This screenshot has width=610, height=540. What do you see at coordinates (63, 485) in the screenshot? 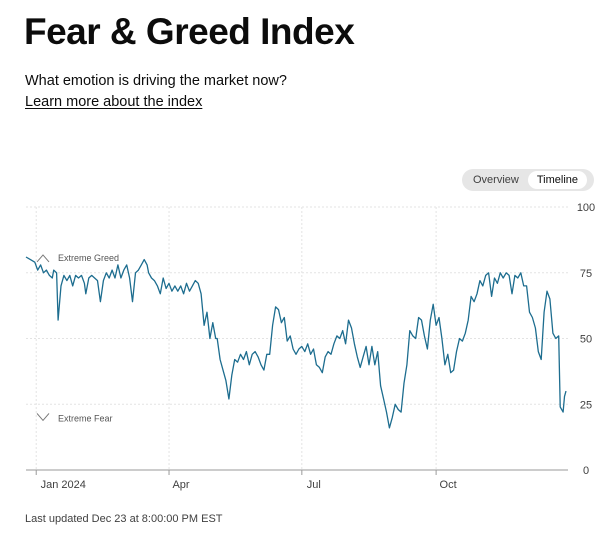
I see `x-tick-label: Jan 2024` at bounding box center [63, 485].